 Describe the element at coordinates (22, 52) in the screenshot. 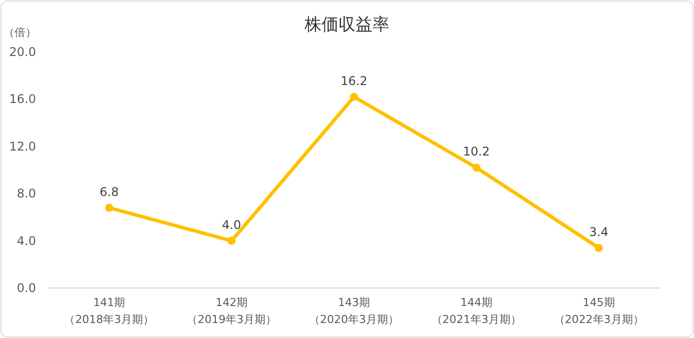

I see `y-tick-label: 20.0` at that location.